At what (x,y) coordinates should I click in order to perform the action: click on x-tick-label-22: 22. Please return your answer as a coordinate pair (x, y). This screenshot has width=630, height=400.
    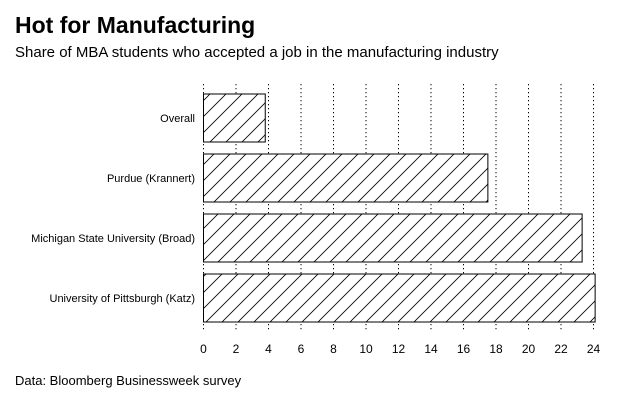
    Looking at the image, I should click on (561, 349).